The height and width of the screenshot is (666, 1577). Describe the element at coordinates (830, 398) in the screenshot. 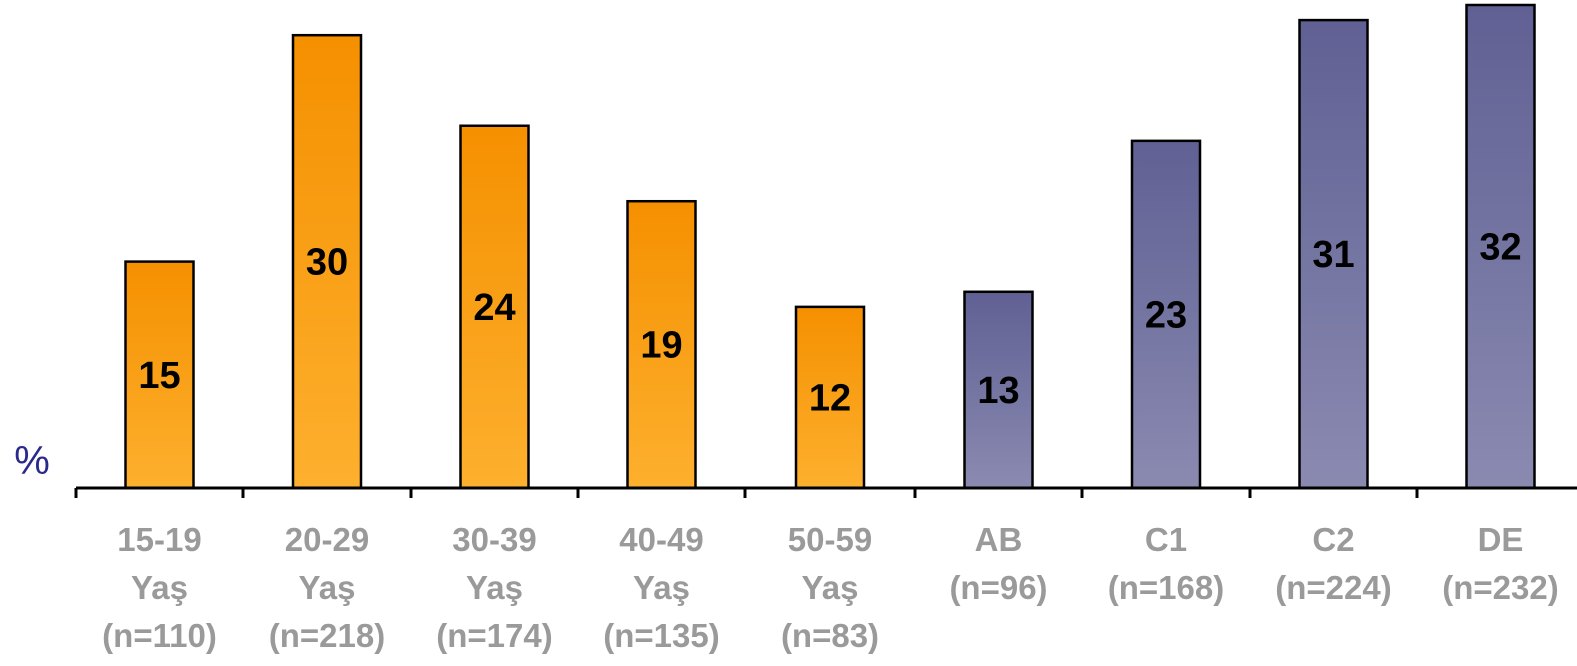

I see `value-label: 12` at that location.